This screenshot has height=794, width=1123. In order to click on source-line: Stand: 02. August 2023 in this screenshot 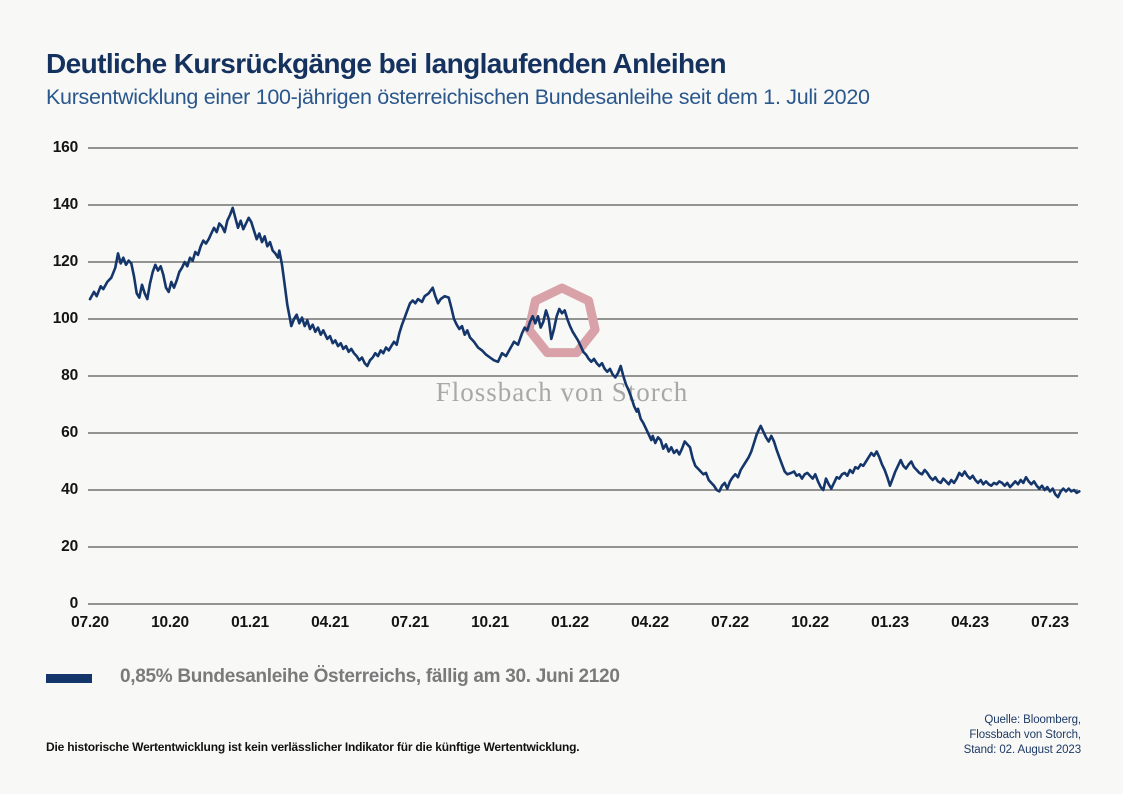, I will do `click(1022, 750)`.